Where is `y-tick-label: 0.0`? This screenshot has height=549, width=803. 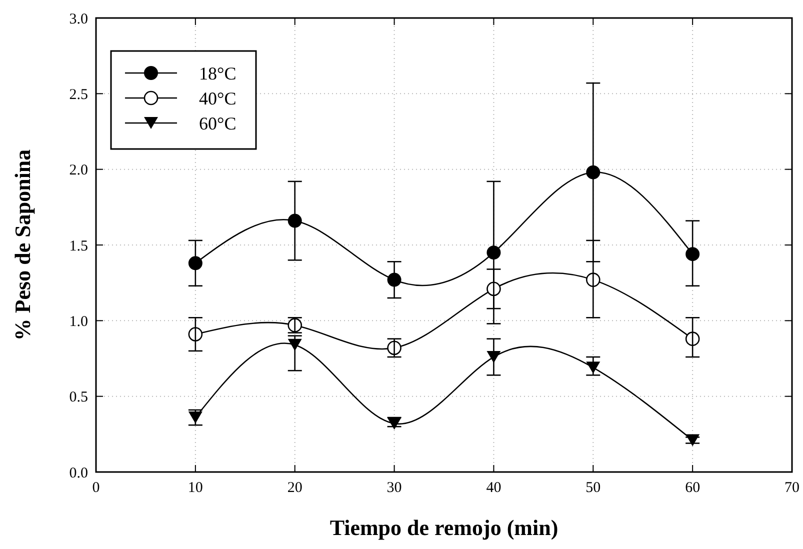
y-tick-label: 0.0 is located at coordinates (78, 473).